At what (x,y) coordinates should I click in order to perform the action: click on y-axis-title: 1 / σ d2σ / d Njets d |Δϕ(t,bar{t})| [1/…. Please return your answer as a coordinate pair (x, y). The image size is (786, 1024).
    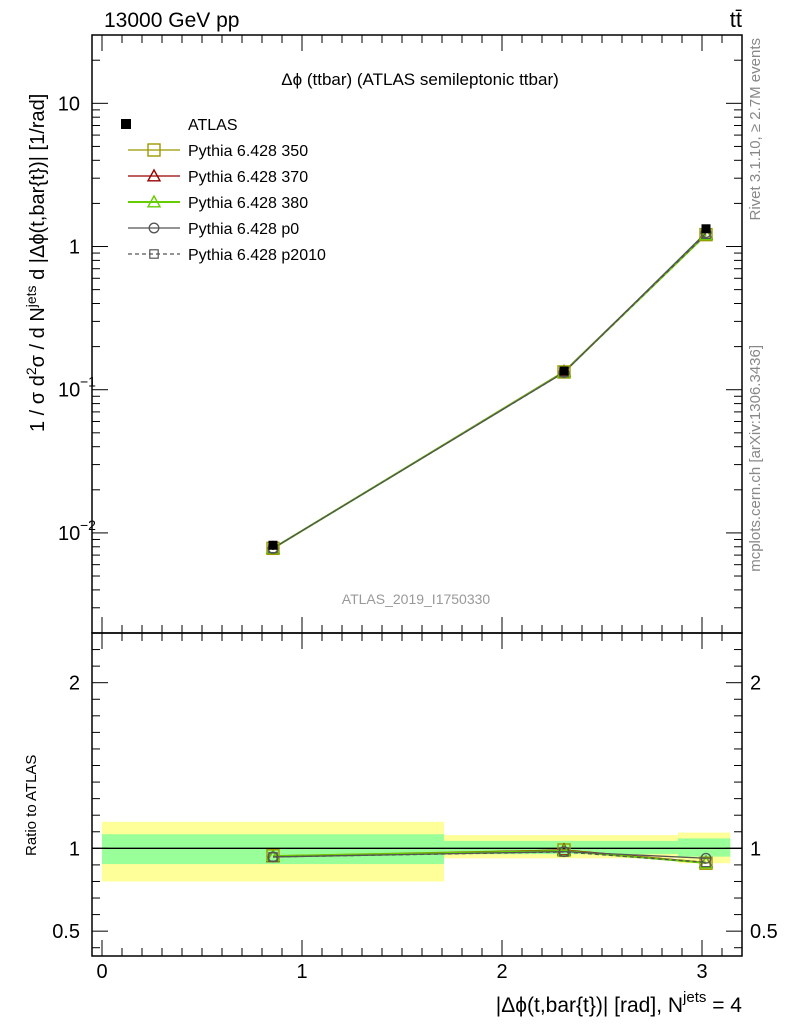
    Looking at the image, I should click on (36, 263).